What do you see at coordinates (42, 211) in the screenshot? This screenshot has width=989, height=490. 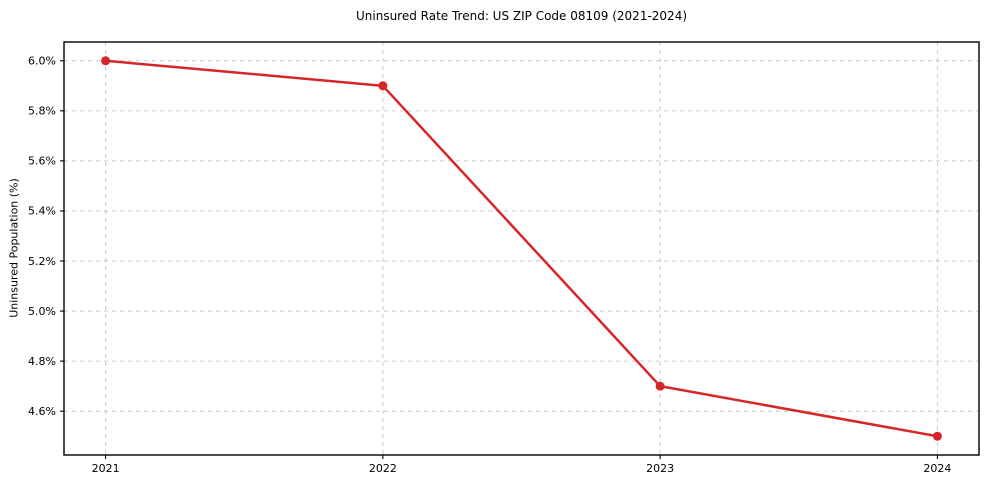 I see `y-tick-label: 5.4%` at bounding box center [42, 211].